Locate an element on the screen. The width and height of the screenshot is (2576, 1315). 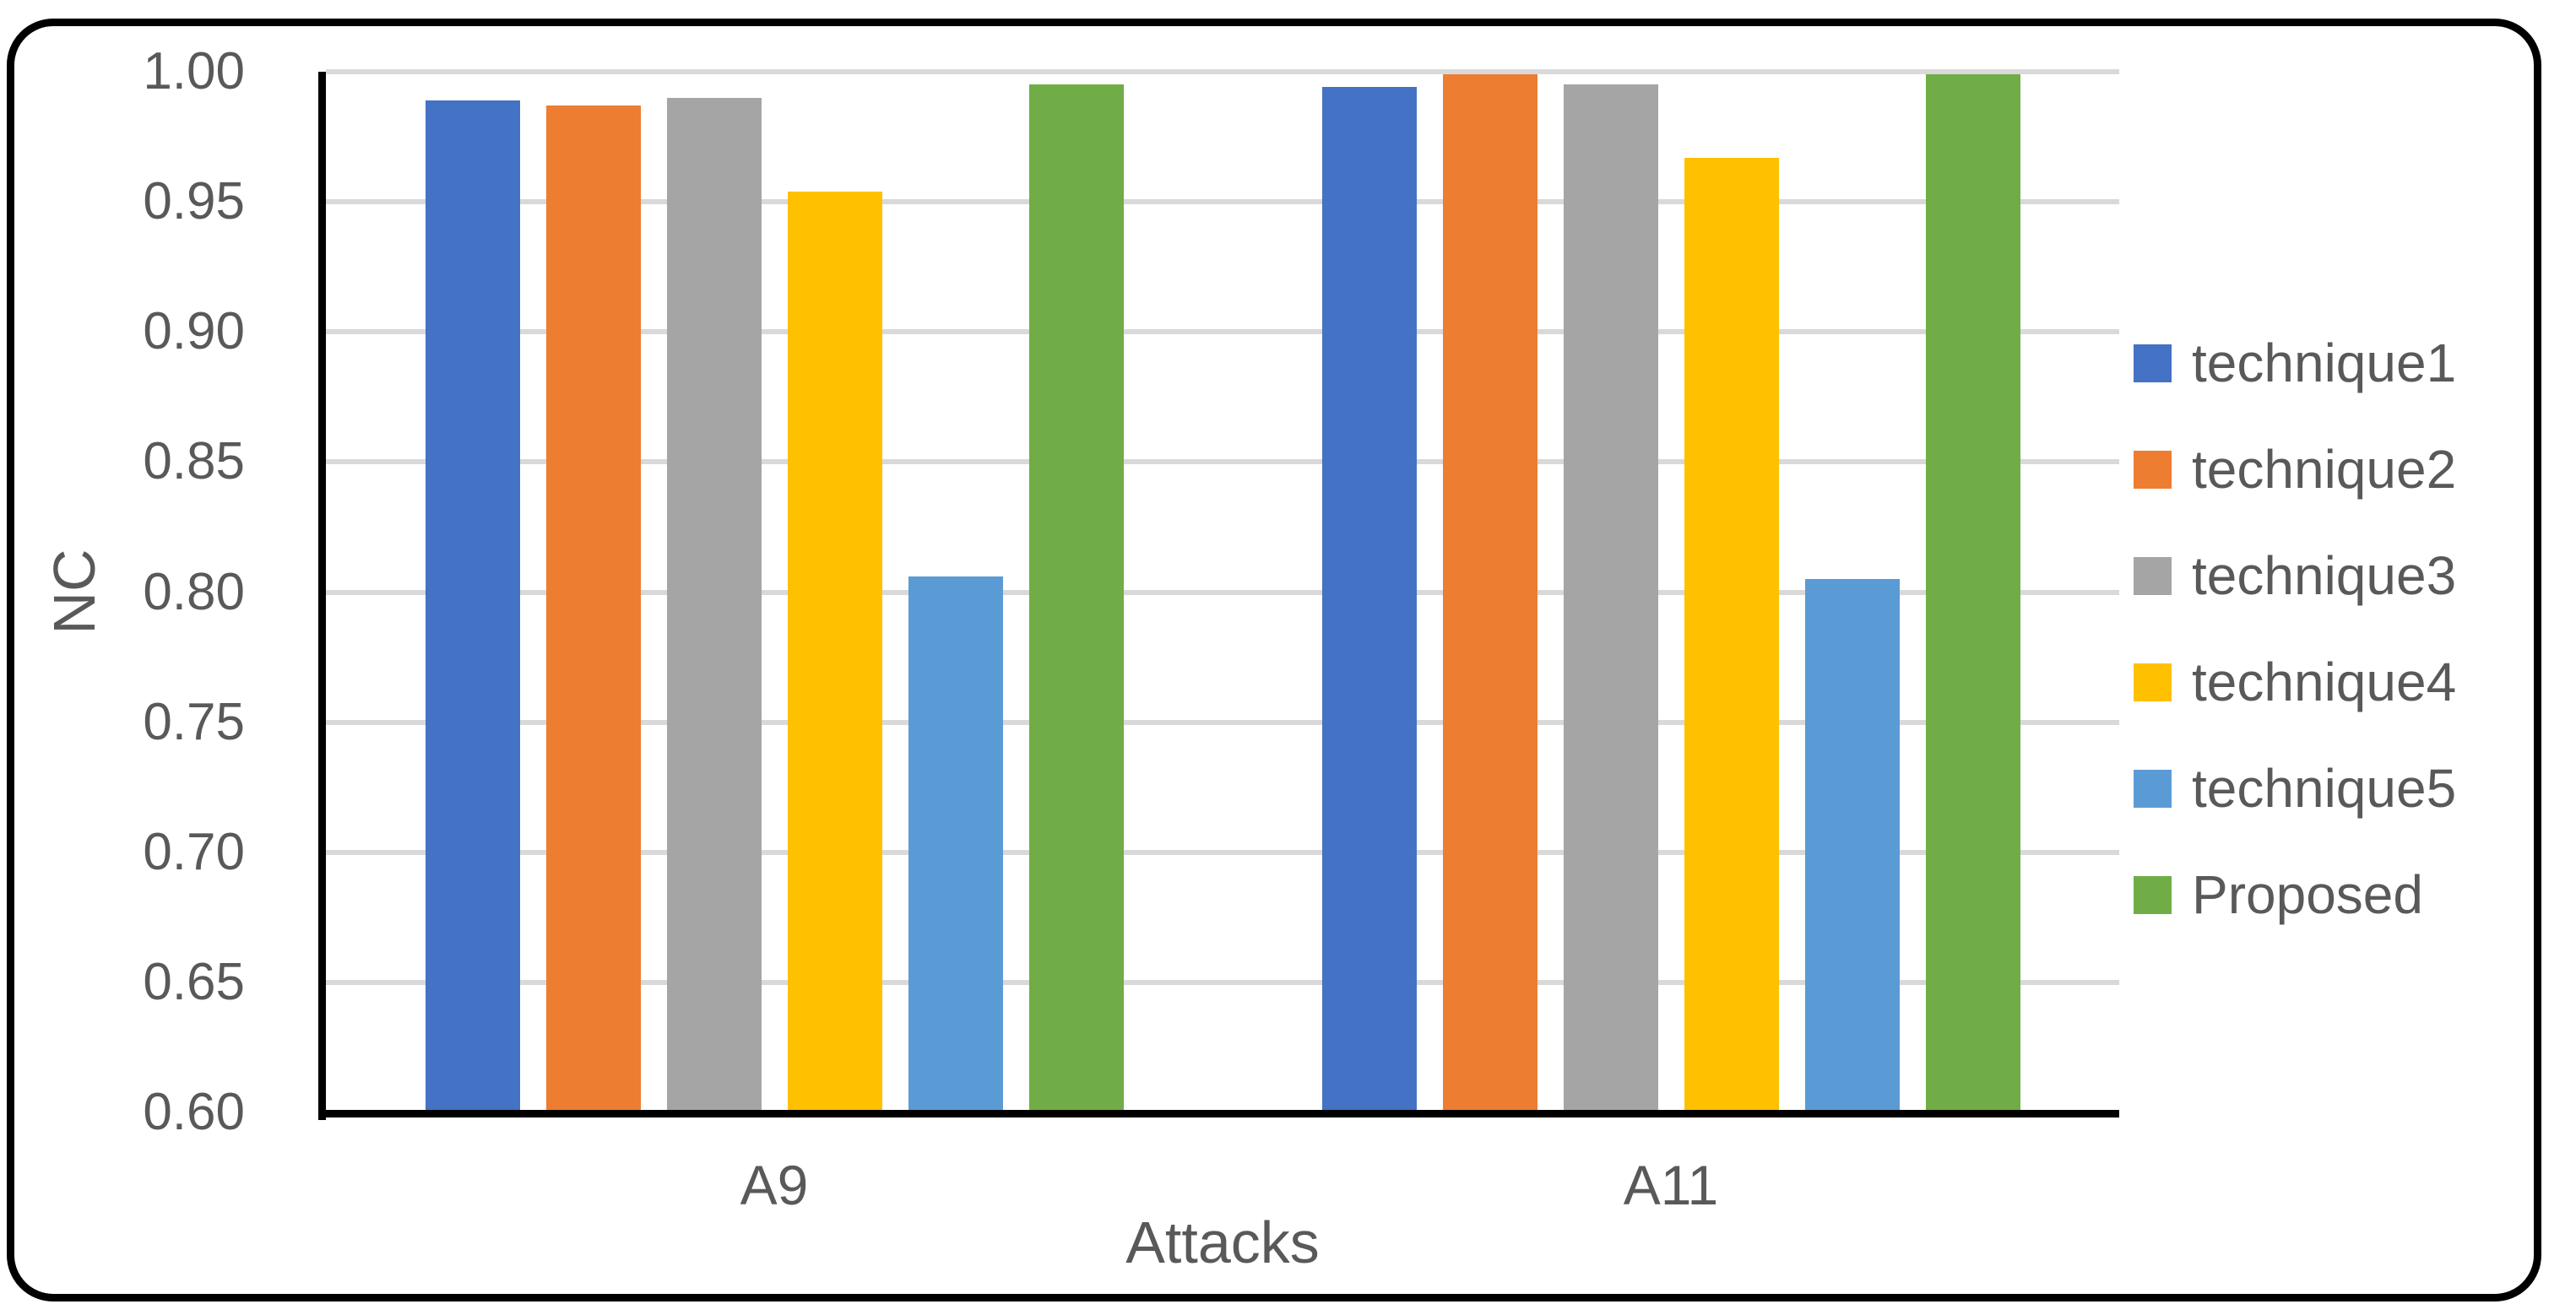
bar-Proposed-A11 is located at coordinates (1973, 593).